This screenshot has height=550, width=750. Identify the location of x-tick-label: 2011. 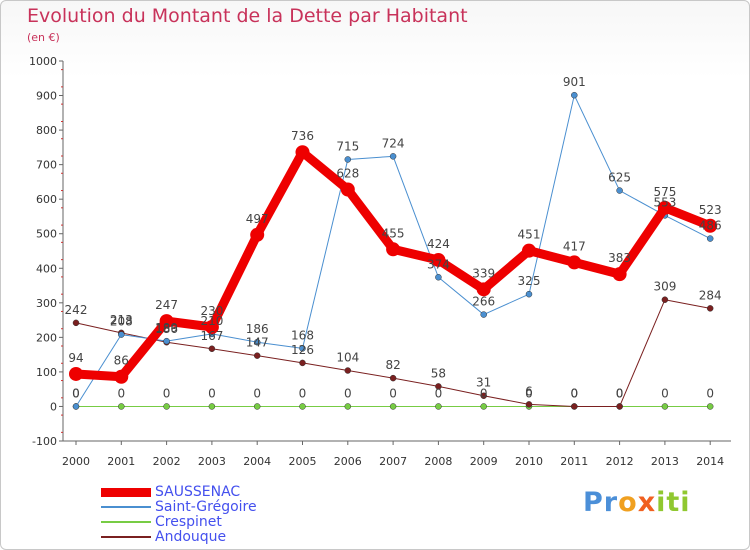
(574, 461).